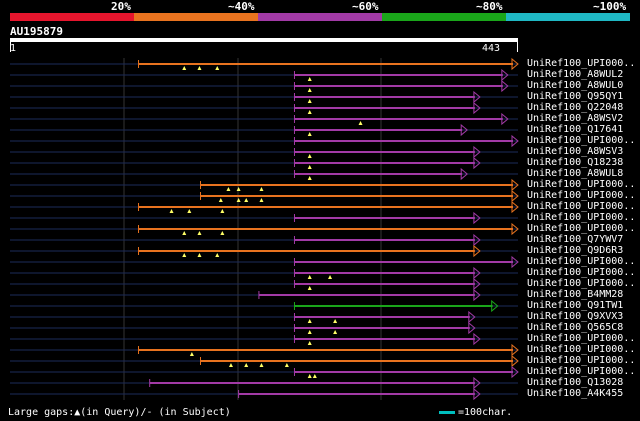 This screenshot has width=640, height=421. Describe the element at coordinates (575, 294) in the screenshot. I see `hit-label: UniRef100_B4MM28` at that location.